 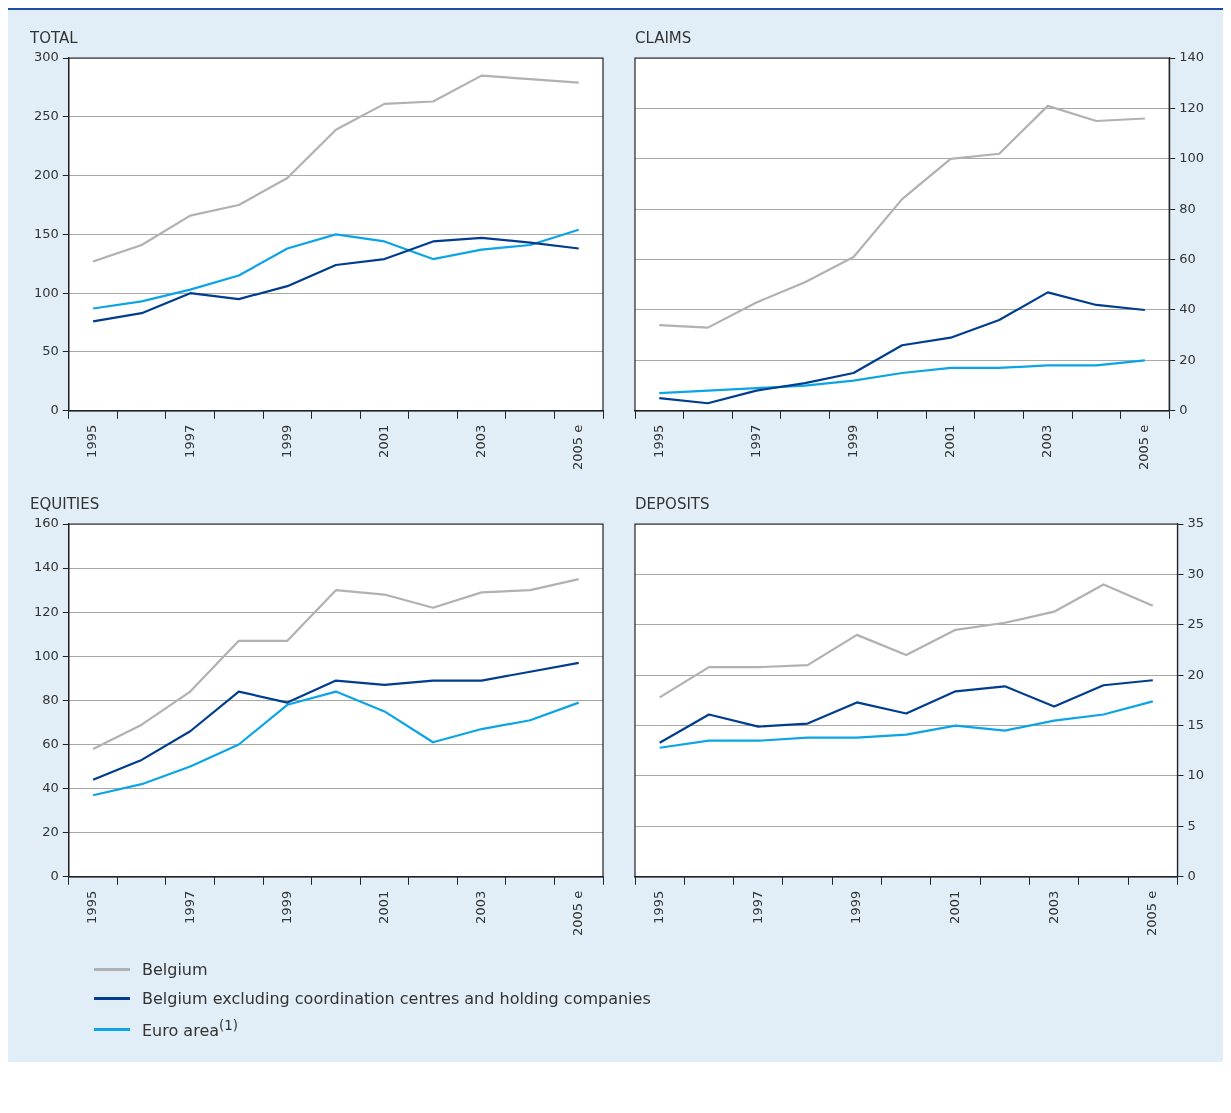 I want to click on y2-tick-label: 15, so click(x=1195, y=724).